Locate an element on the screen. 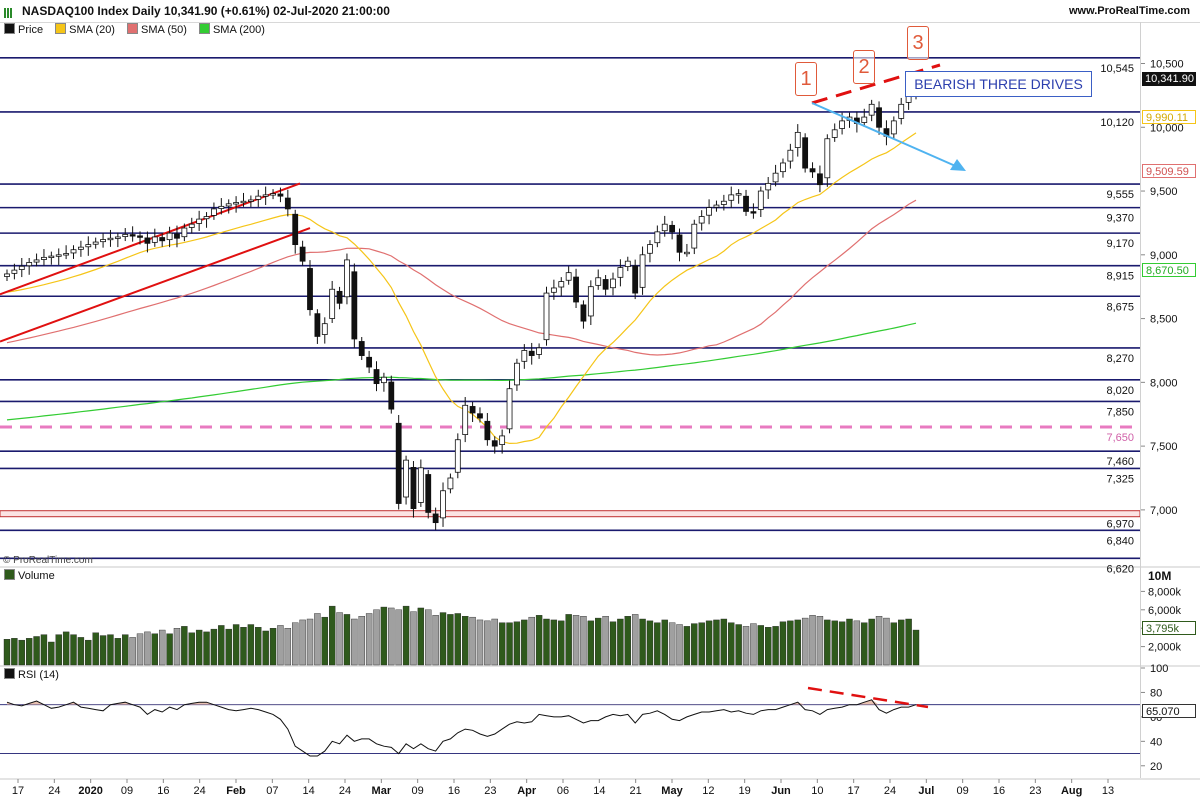 The image size is (1200, 800). price-axis-label: 8,000 is located at coordinates (1164, 383).